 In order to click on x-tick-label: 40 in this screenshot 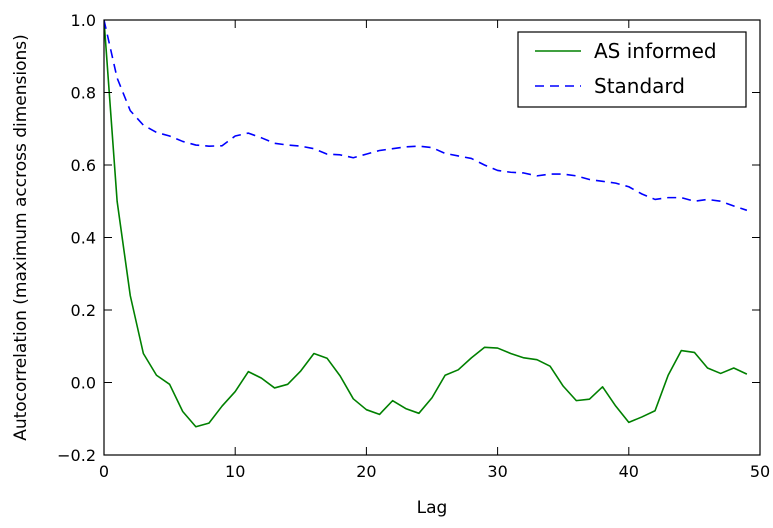, I will do `click(629, 471)`.